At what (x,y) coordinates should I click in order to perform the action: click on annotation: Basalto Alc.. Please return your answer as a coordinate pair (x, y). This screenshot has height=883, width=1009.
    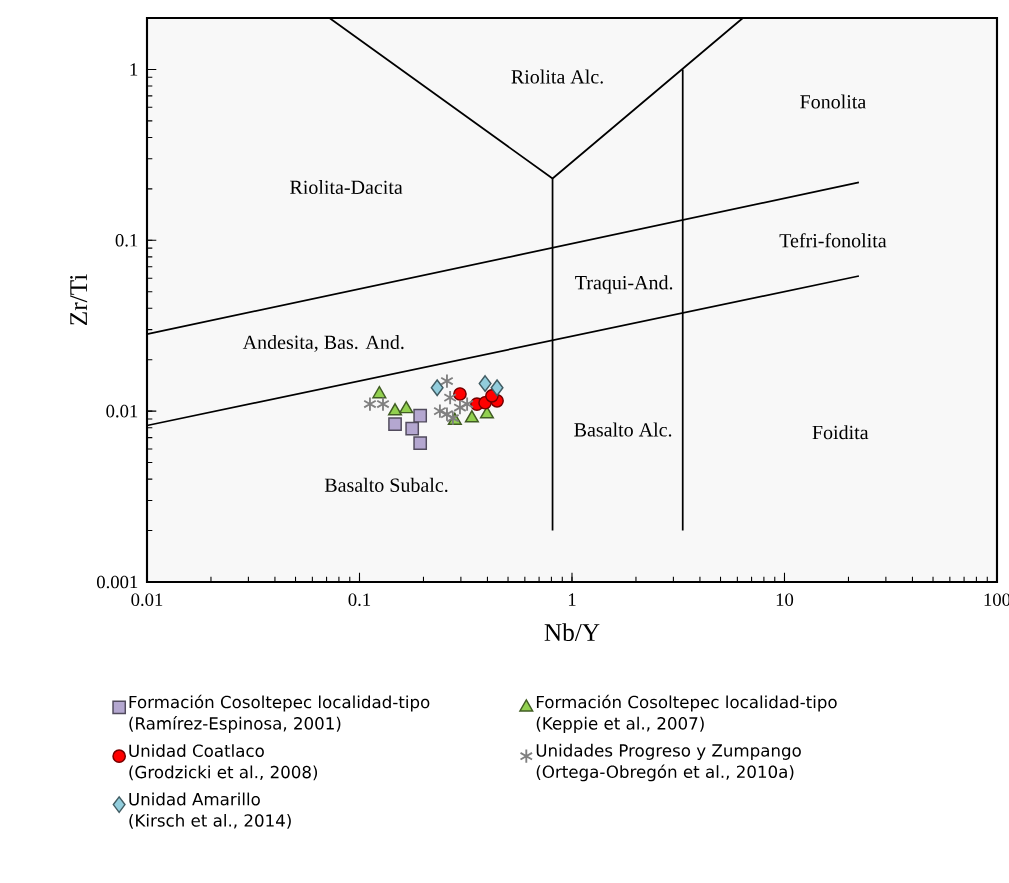
    Looking at the image, I should click on (623, 429).